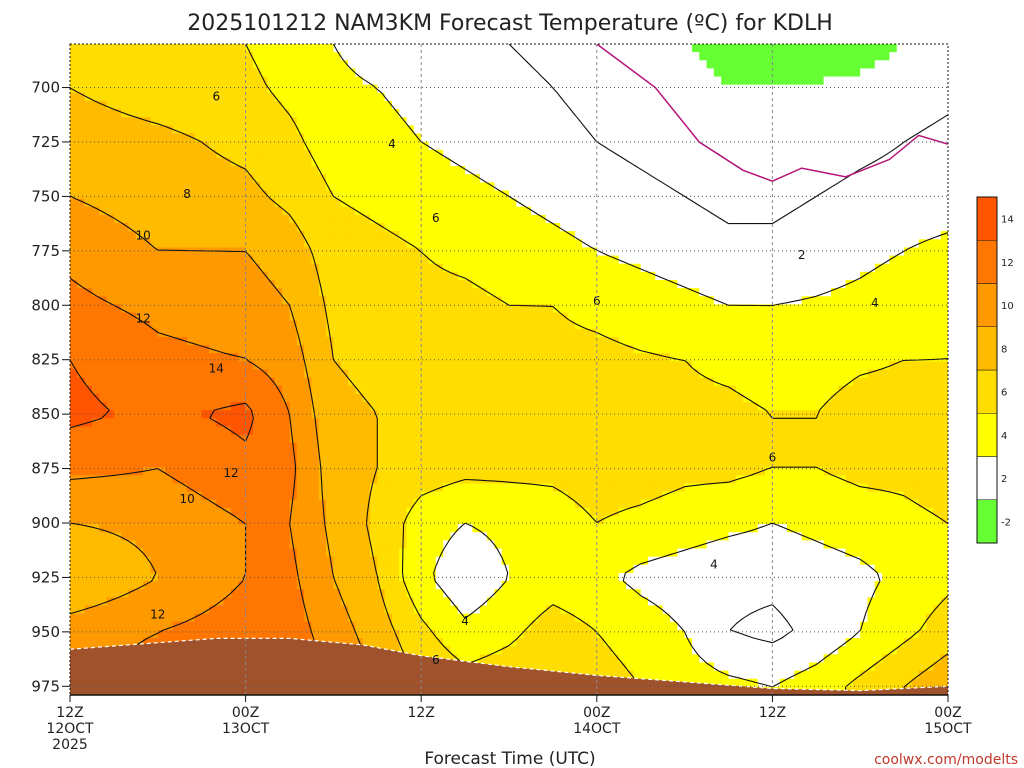  I want to click on colorbar-tick-label: 2, so click(1004, 479).